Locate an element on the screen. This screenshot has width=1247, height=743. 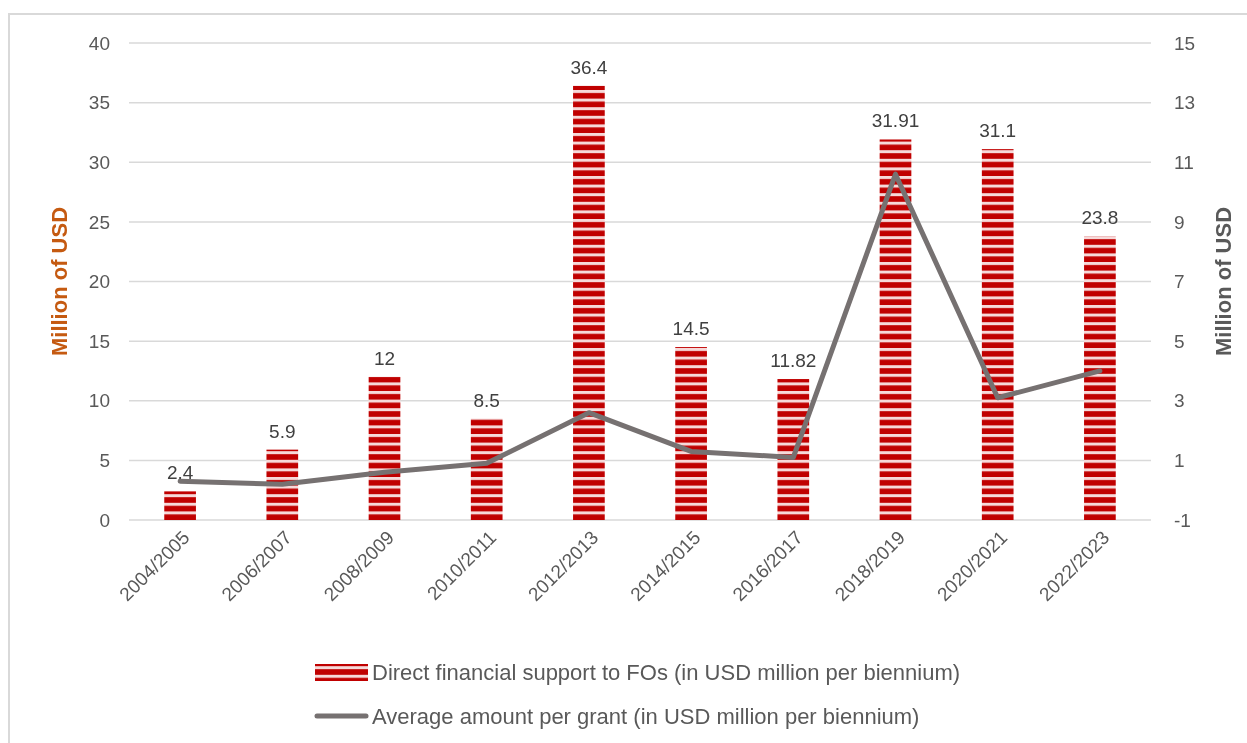
y2-tick-label: 15 is located at coordinates (1185, 43).